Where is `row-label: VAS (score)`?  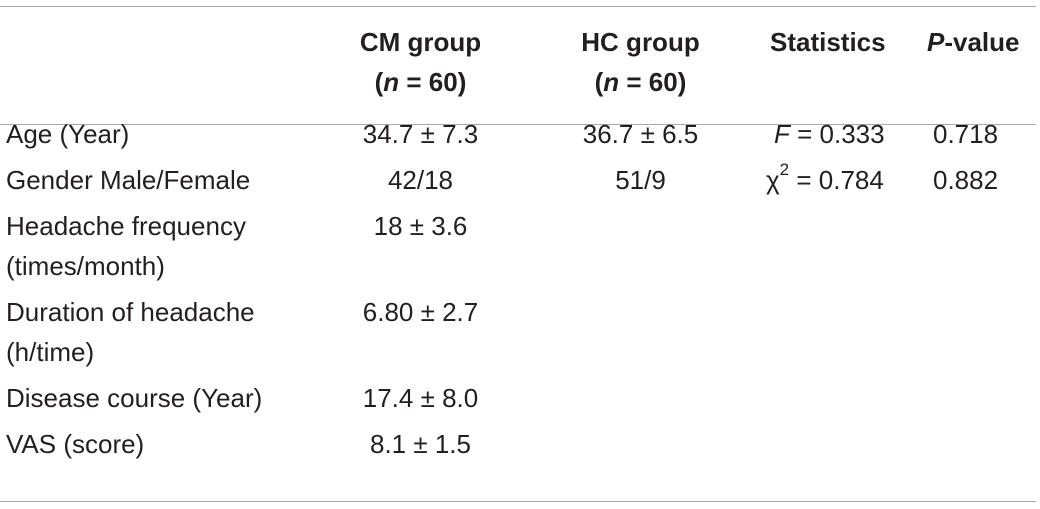
row-label: VAS (score) is located at coordinates (75, 444).